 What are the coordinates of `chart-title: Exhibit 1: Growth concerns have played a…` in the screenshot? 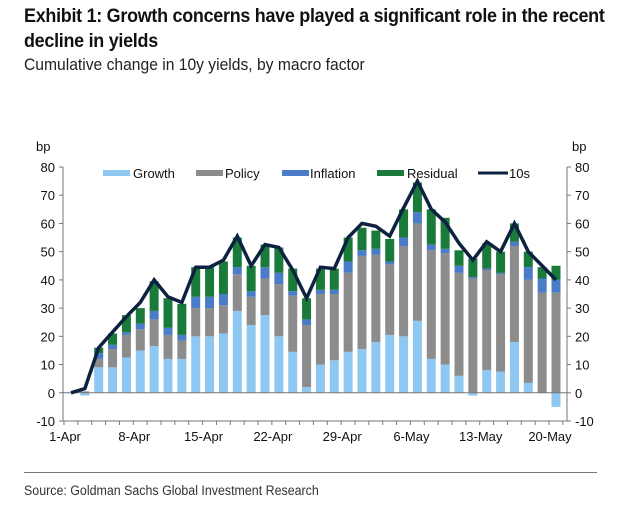 It's located at (314, 28).